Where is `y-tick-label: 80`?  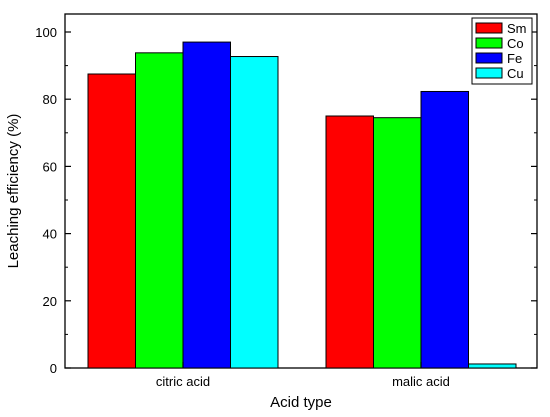
y-tick-label: 80 is located at coordinates (50, 99).